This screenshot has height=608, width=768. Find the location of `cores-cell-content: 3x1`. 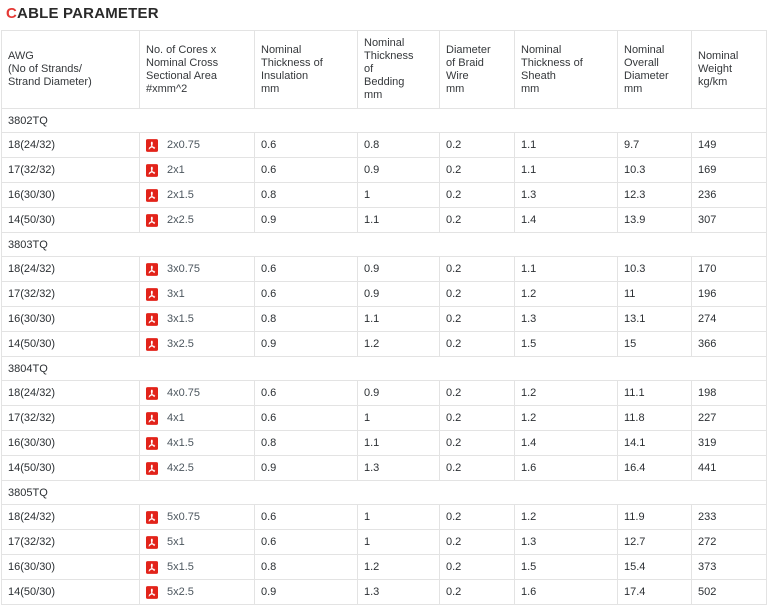

cores-cell-content: 3x1 is located at coordinates (198, 294).